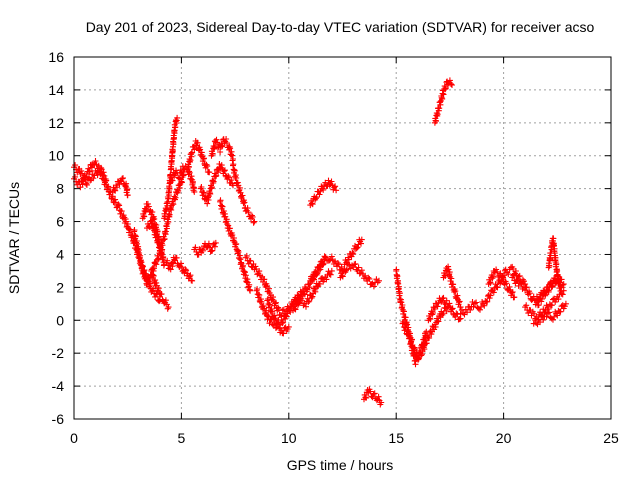 The height and width of the screenshot is (480, 640). Describe the element at coordinates (504, 438) in the screenshot. I see `x-tick-label: 20` at that location.